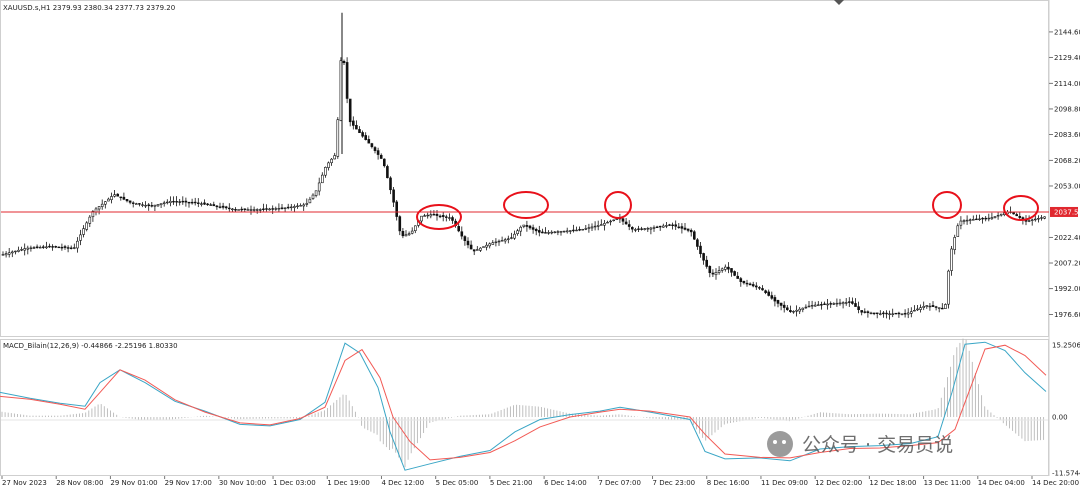 The width and height of the screenshot is (1080, 489). What do you see at coordinates (838, 483) in the screenshot?
I see `time-tick-label: 12 Dec 02:00` at bounding box center [838, 483].